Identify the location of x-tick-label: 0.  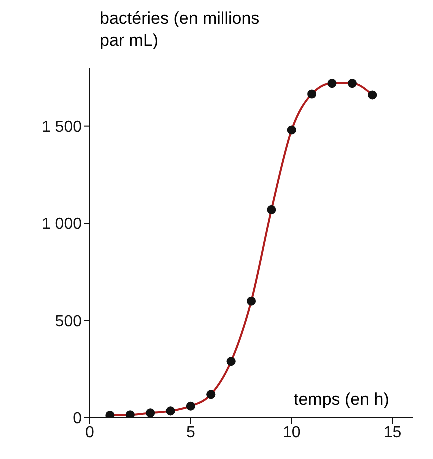
(90, 433).